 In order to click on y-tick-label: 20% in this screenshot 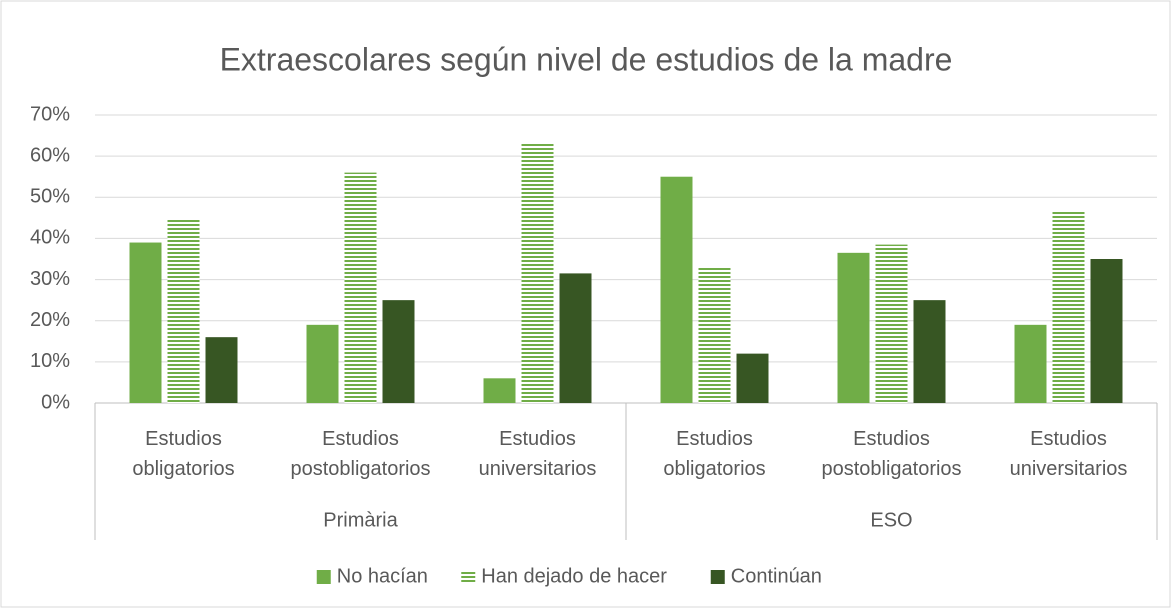, I will do `click(50, 320)`.